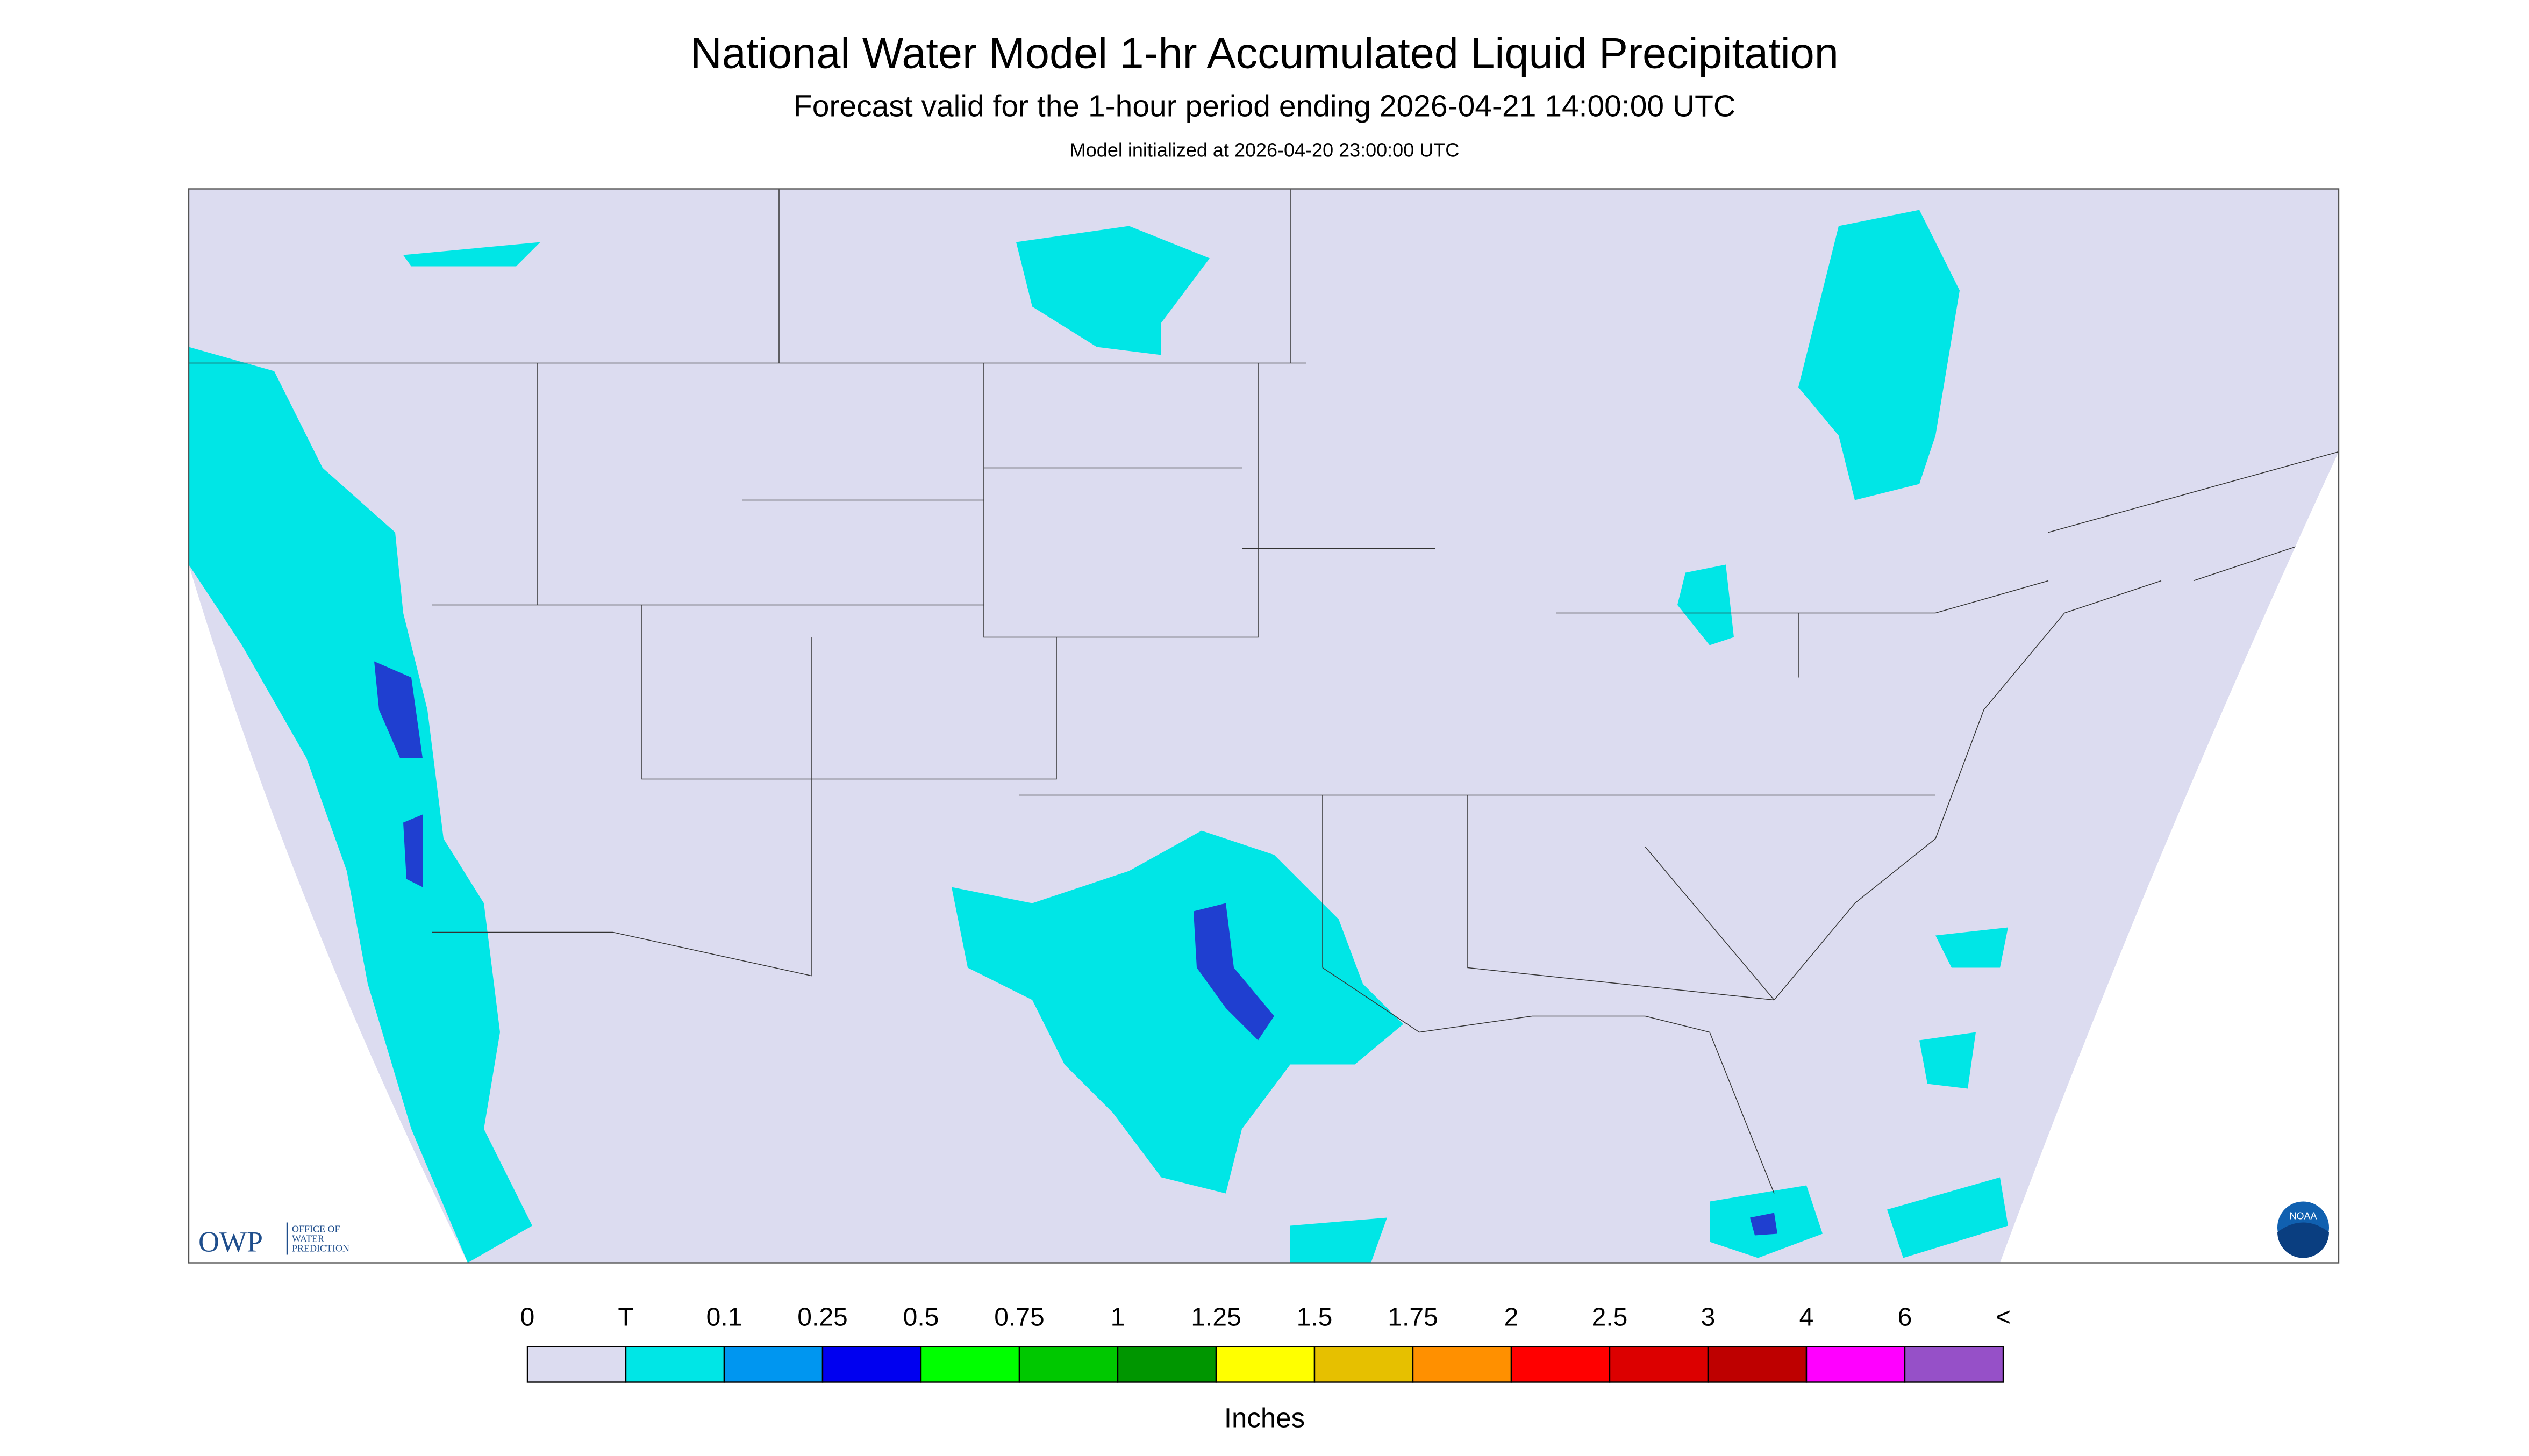 This screenshot has height=1456, width=2529. I want to click on domain-mask-right, so click(2169, 857).